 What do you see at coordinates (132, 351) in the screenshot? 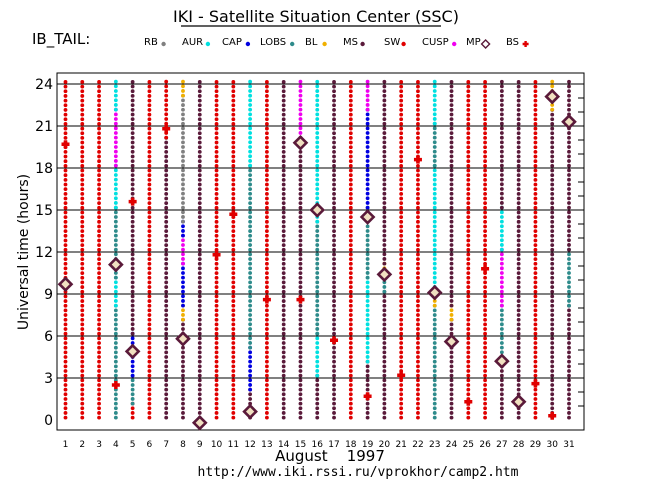
I see `mp-marker` at bounding box center [132, 351].